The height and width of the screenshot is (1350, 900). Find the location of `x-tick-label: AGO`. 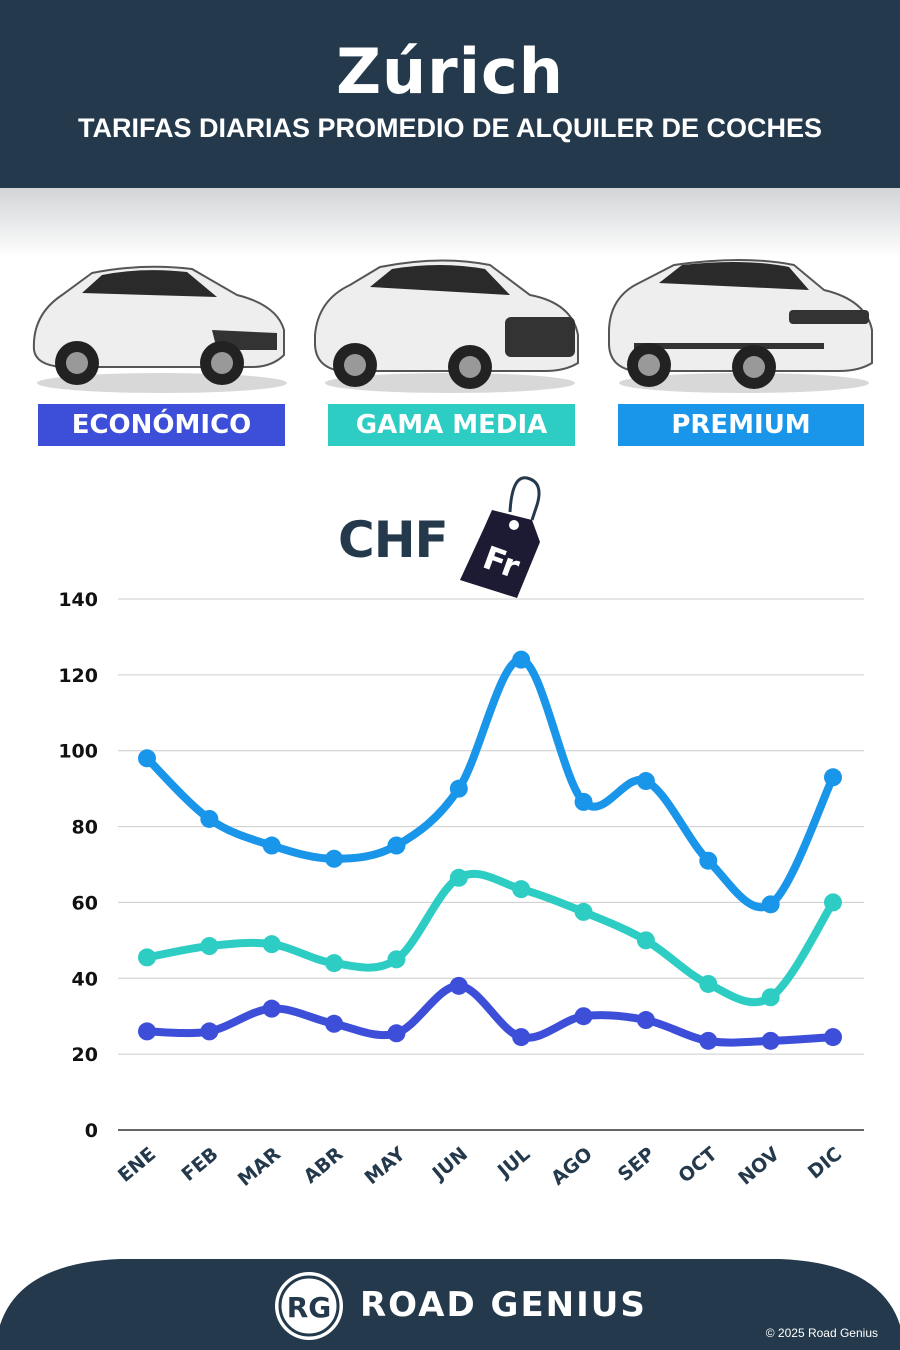

x-tick-label: AGO is located at coordinates (572, 1166).